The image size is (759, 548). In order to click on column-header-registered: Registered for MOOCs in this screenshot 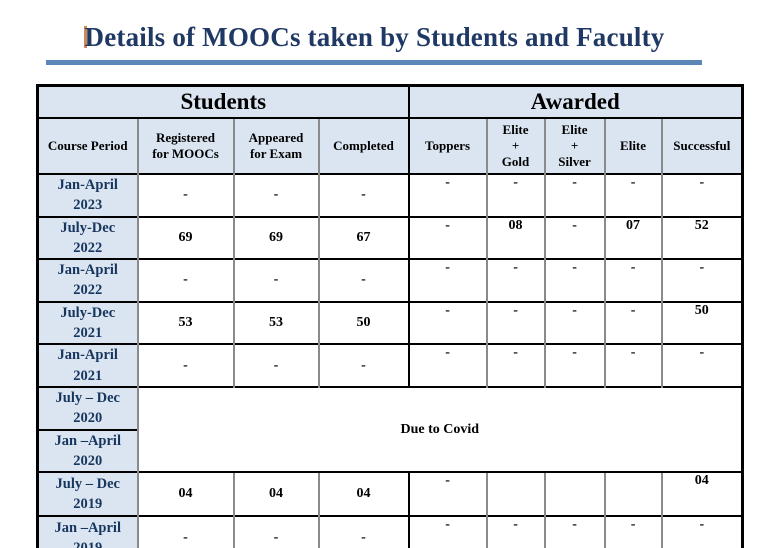, I will do `click(185, 145)`.